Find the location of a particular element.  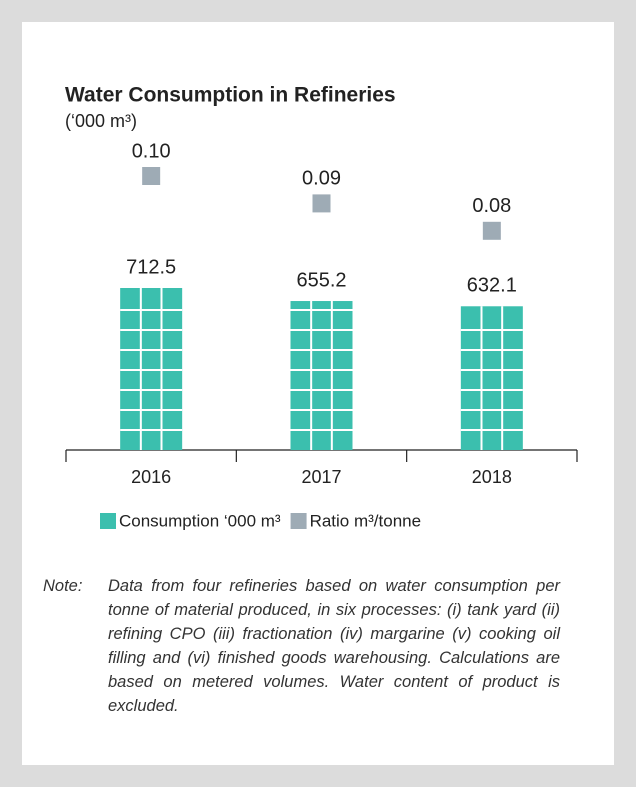

legend-label: Ratio m³/tonne is located at coordinates (366, 520).